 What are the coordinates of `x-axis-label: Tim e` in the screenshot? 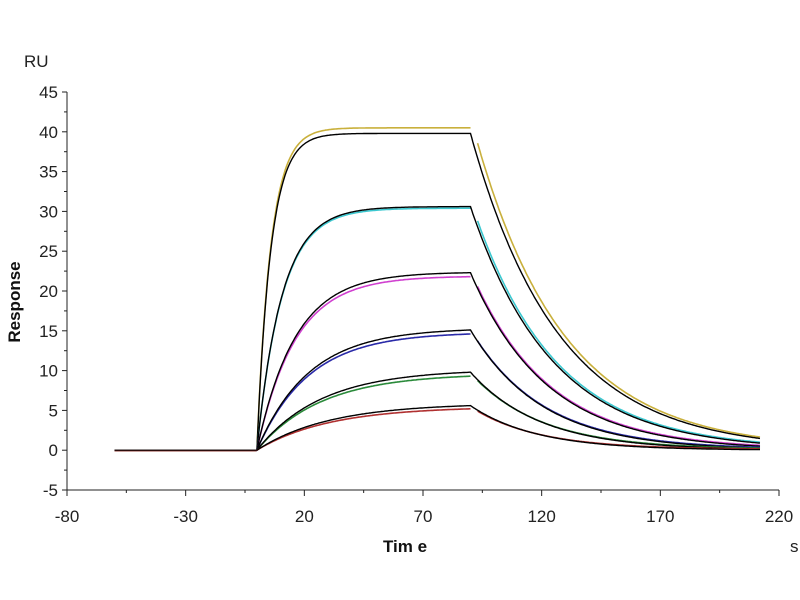 It's located at (405, 546).